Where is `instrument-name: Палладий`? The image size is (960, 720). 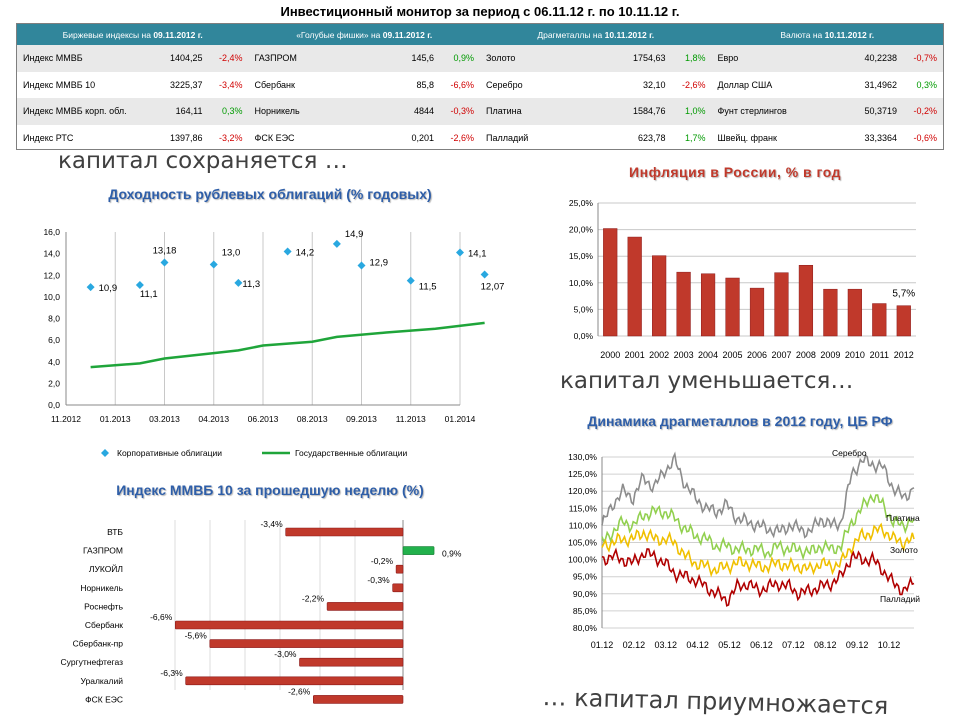
instrument-name: Палладий is located at coordinates (507, 137).